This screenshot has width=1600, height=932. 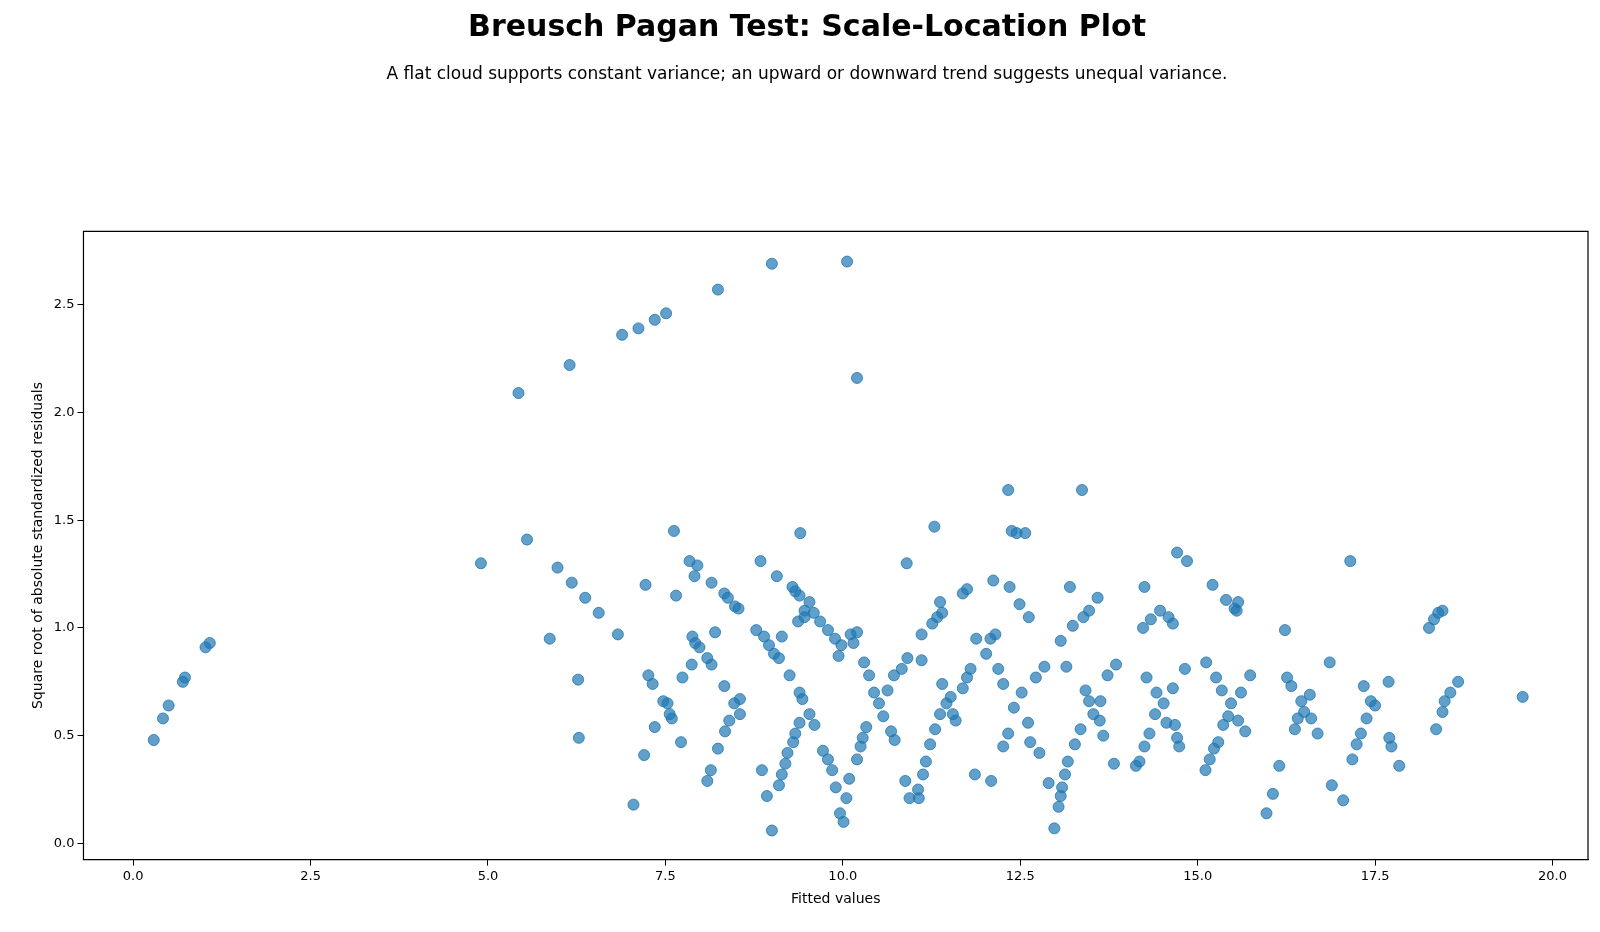 I want to click on chart-subtitle: A flat cloud supports constant variance; an upward or downward trend suggests unequal variance., so click(x=807, y=72).